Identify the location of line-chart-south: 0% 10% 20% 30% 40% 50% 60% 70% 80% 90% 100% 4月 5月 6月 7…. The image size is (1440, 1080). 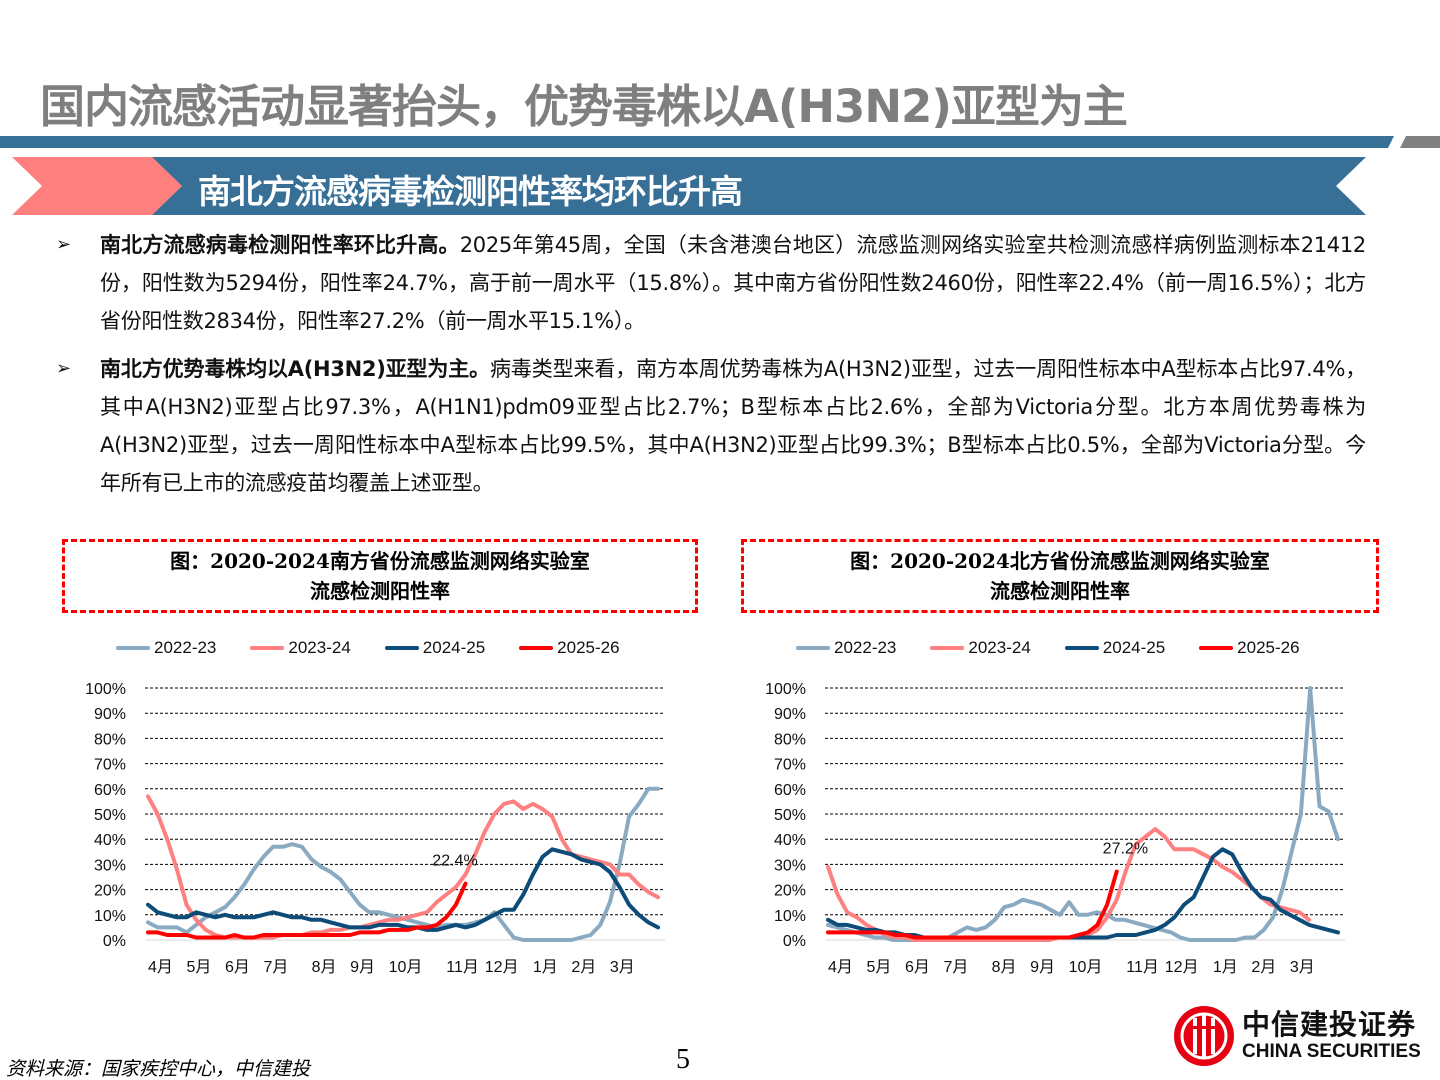
(370, 827).